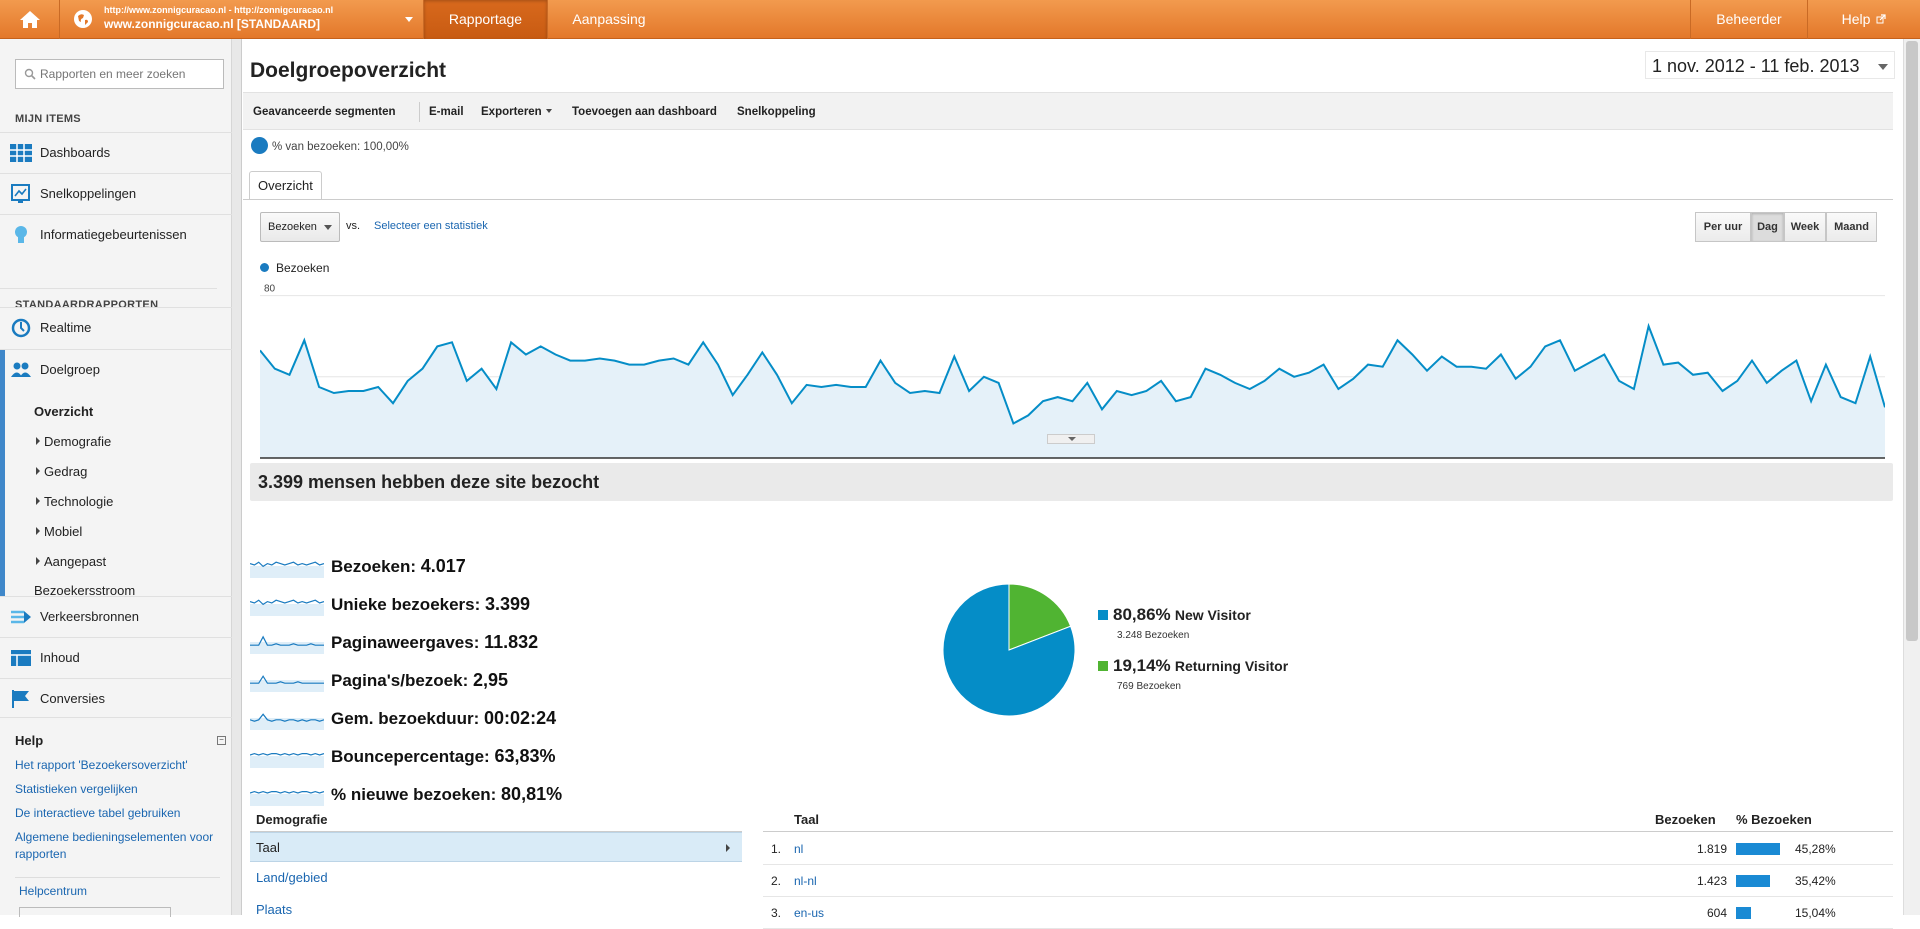  I want to click on visitor-type-pie, so click(1009, 650).